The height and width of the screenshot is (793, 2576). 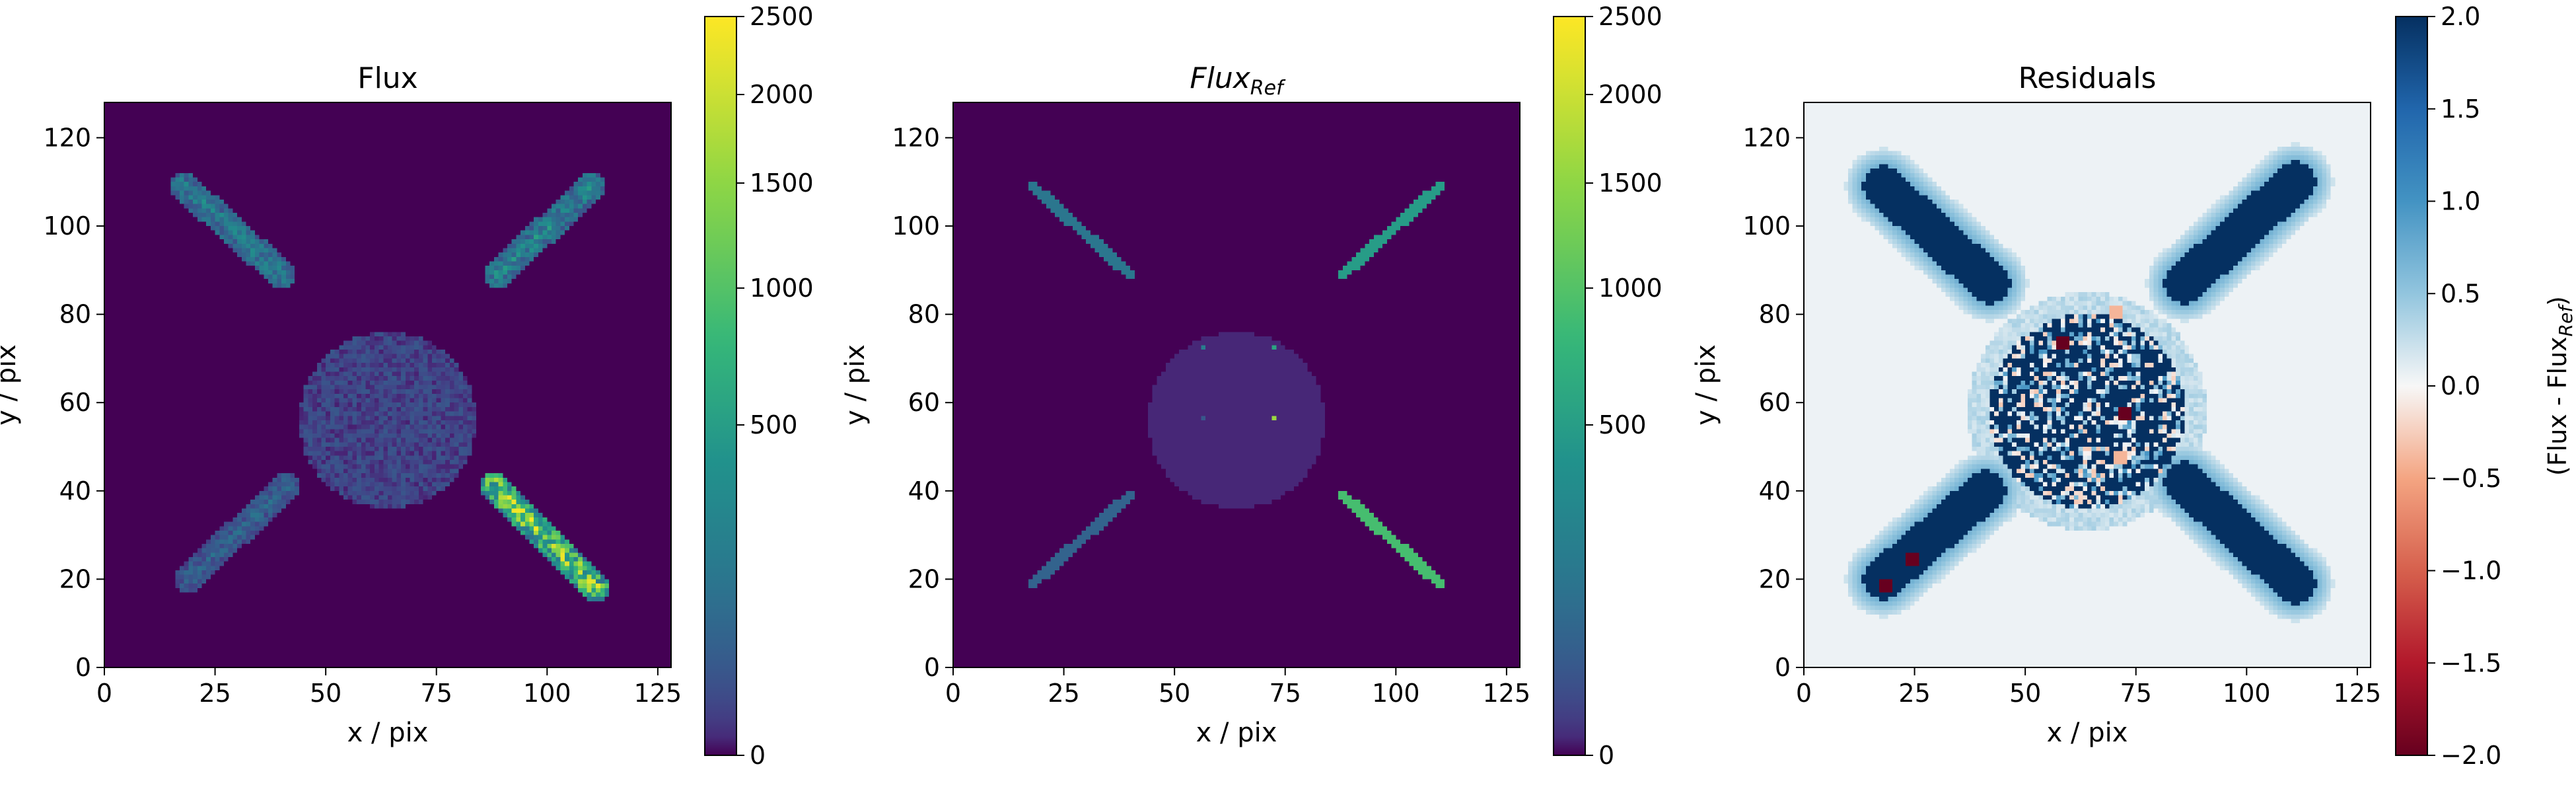 I want to click on panel-title: Residuals, so click(x=2088, y=78).